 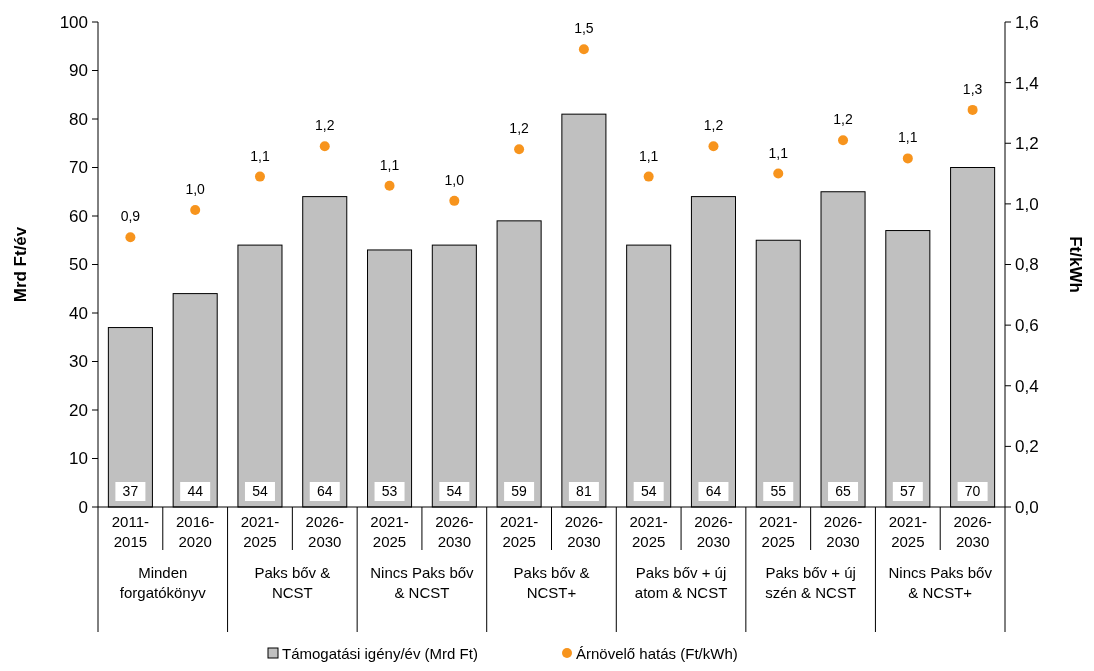 What do you see at coordinates (73, 22) in the screenshot?
I see `y-tick-label: 100` at bounding box center [73, 22].